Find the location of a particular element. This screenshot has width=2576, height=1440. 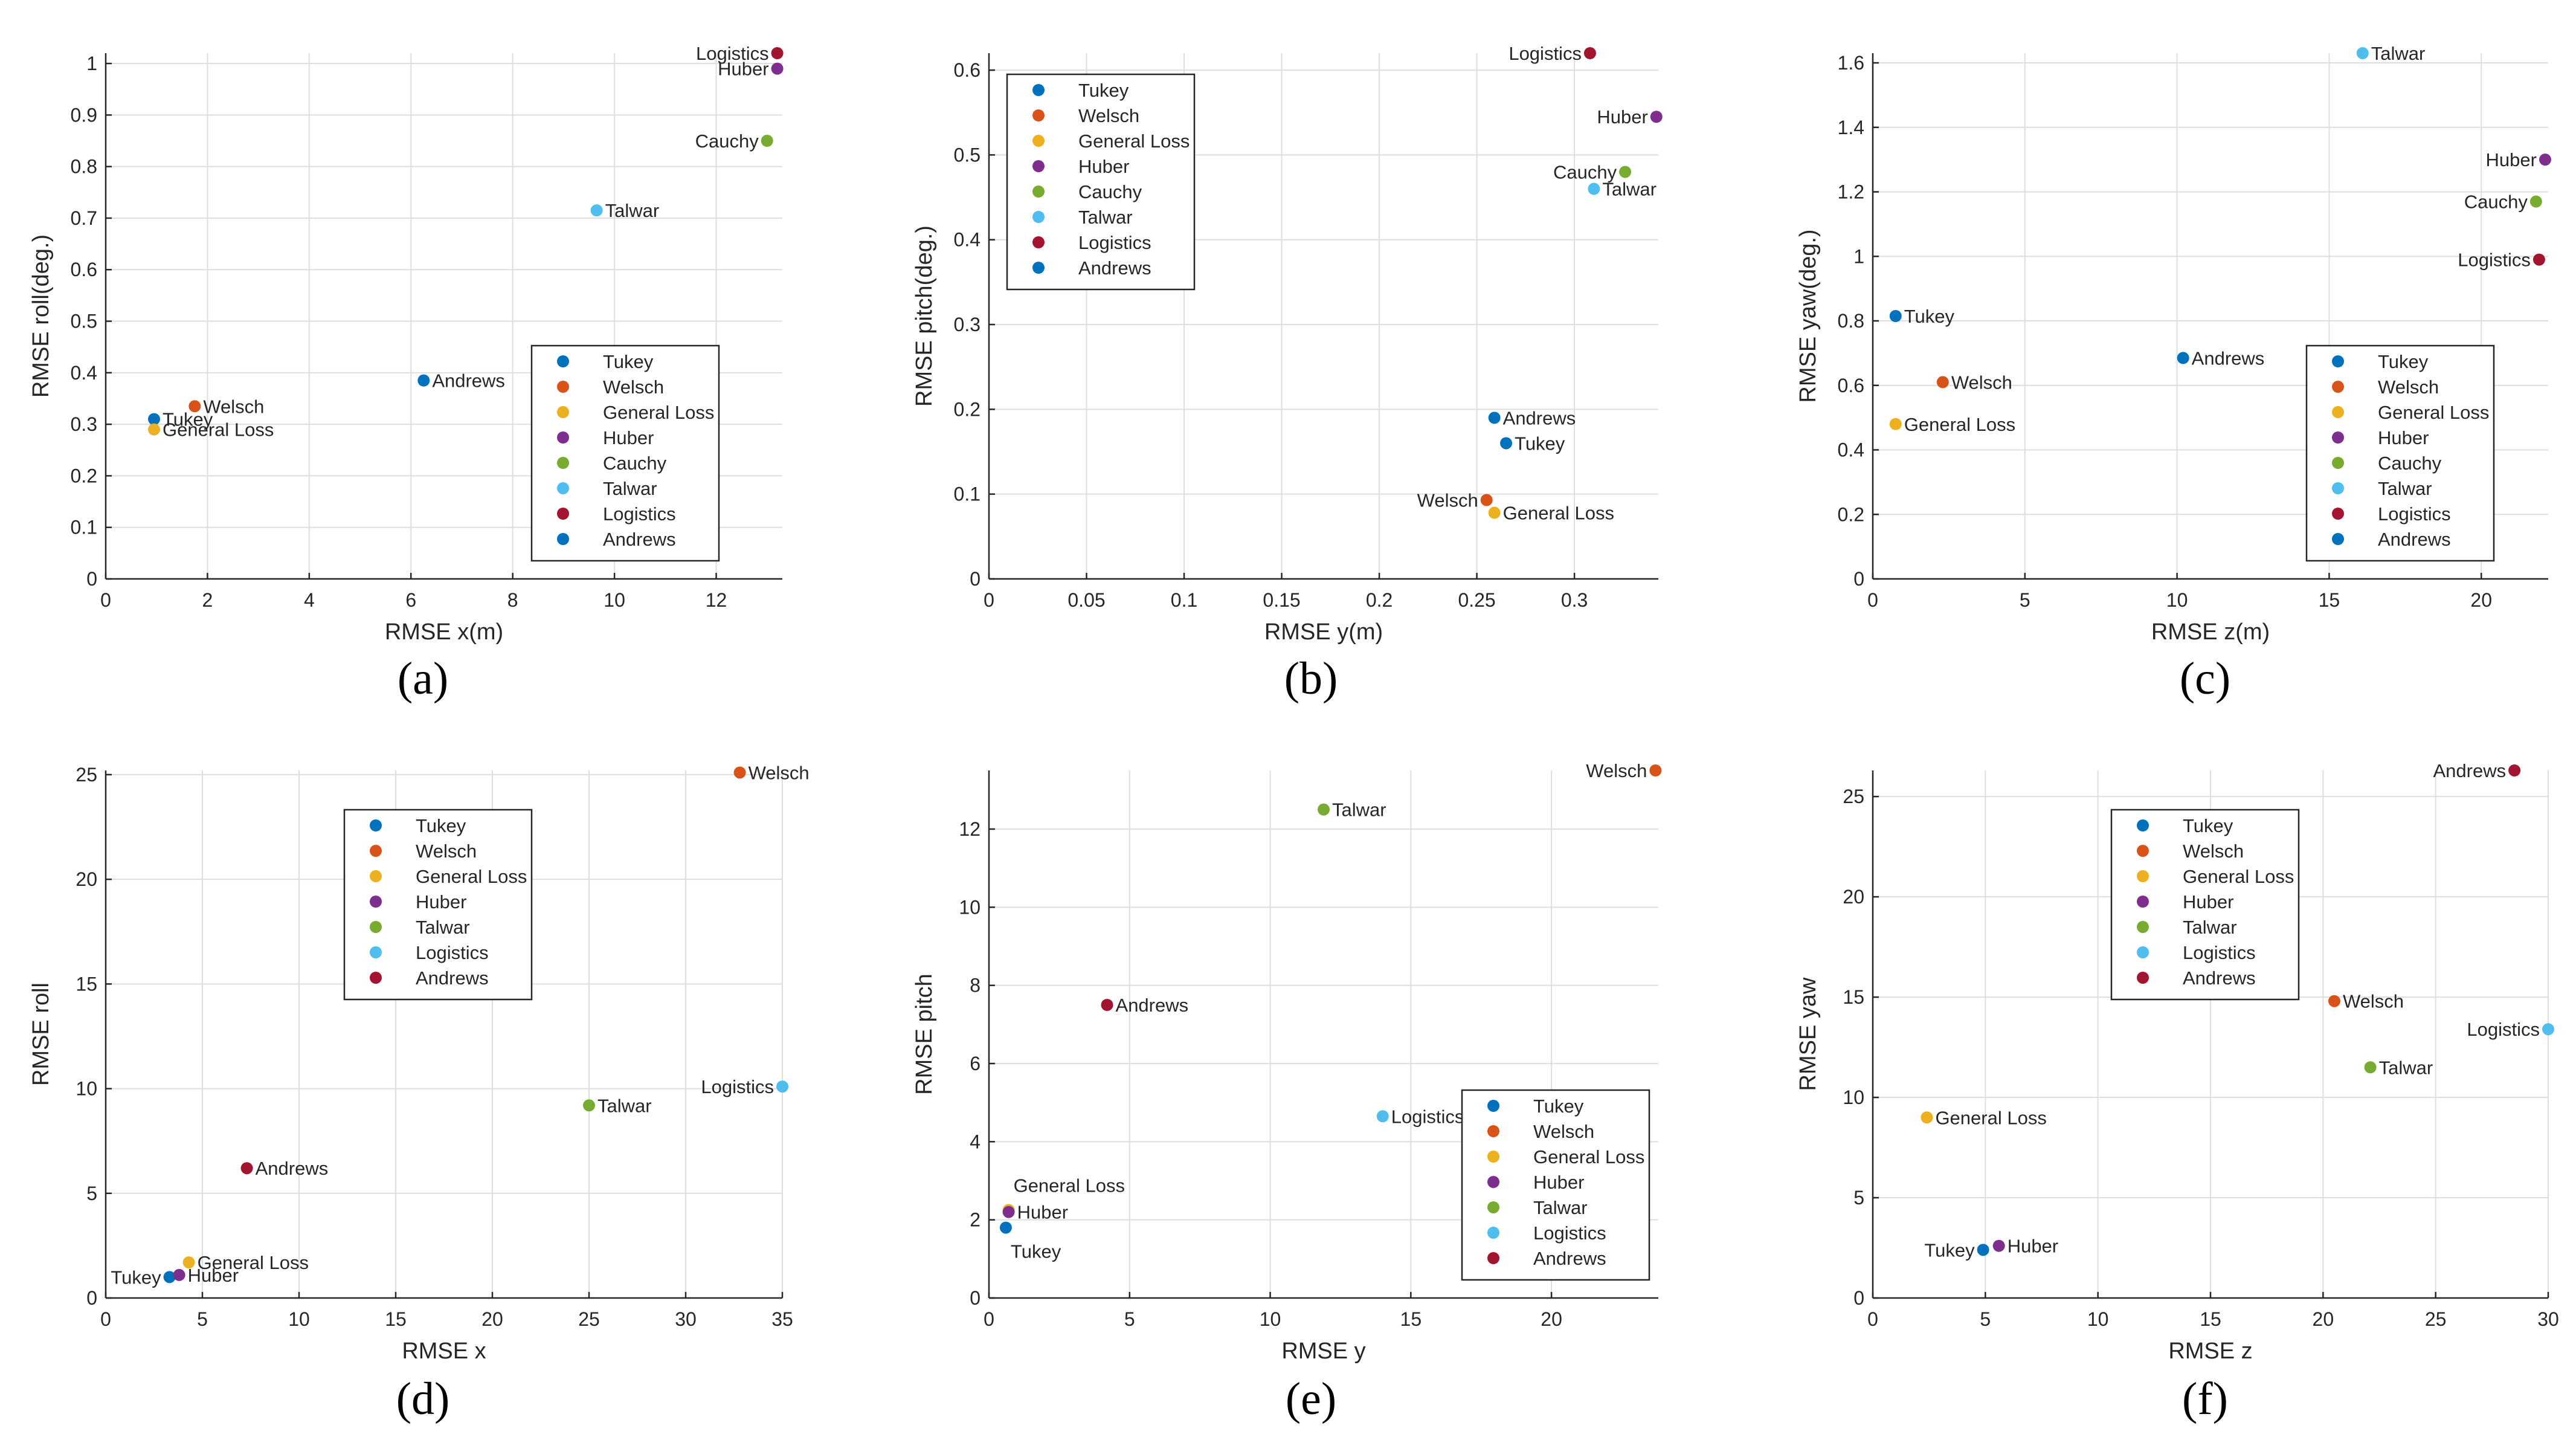

caption-a: (a) is located at coordinates (423, 678).